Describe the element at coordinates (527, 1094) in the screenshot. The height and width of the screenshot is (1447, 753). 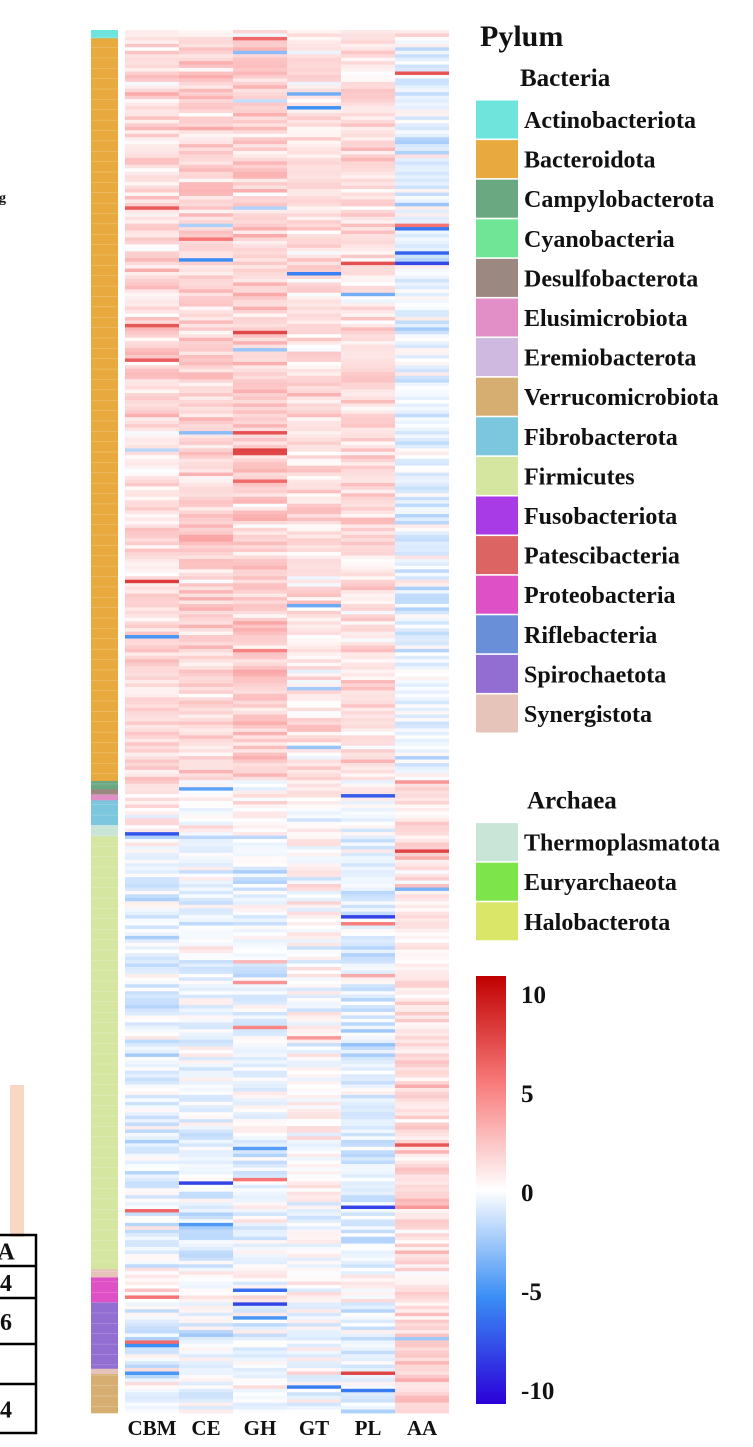
I see `colorbar-tick-label: 5` at that location.